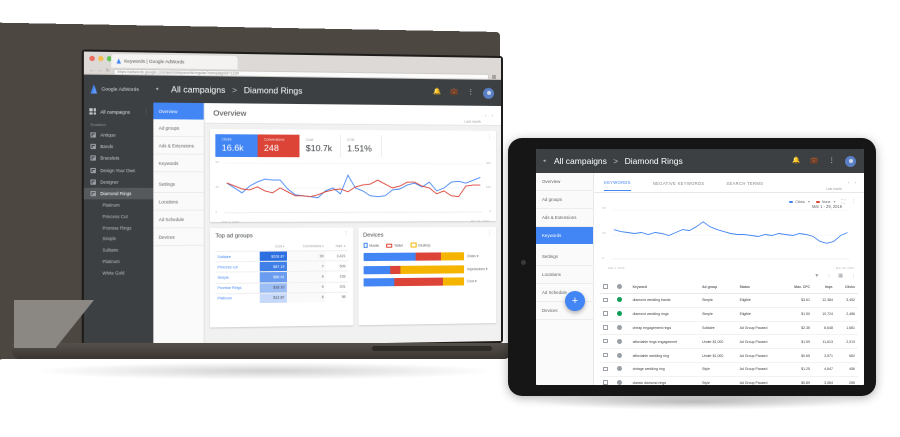 This screenshot has height=437, width=900. I want to click on sidebar-adgroup-white-gold: White Gold, so click(113, 273).